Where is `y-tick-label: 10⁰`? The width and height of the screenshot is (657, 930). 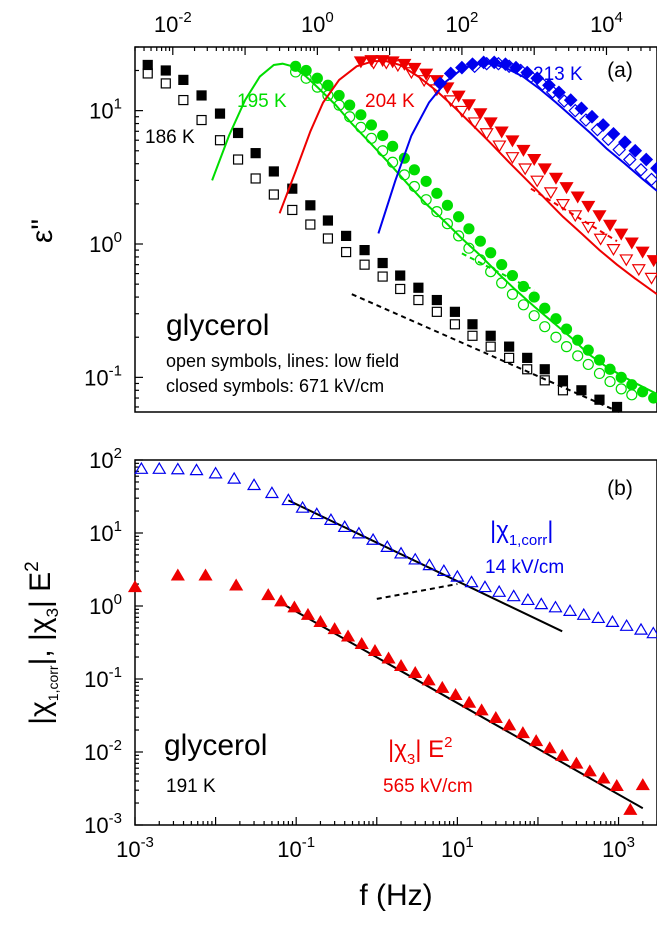
y-tick-label: 10⁰ is located at coordinates (105, 243).